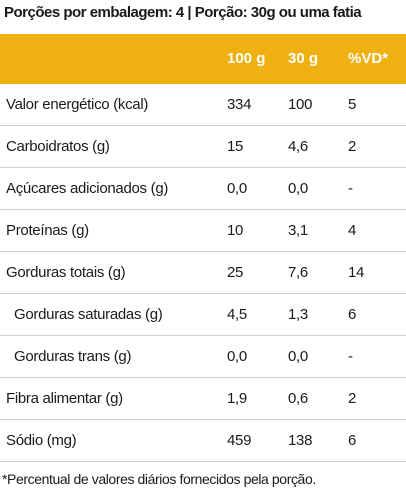 Image resolution: width=406 pixels, height=496 pixels. I want to click on value-30g: 3,1, so click(298, 230).